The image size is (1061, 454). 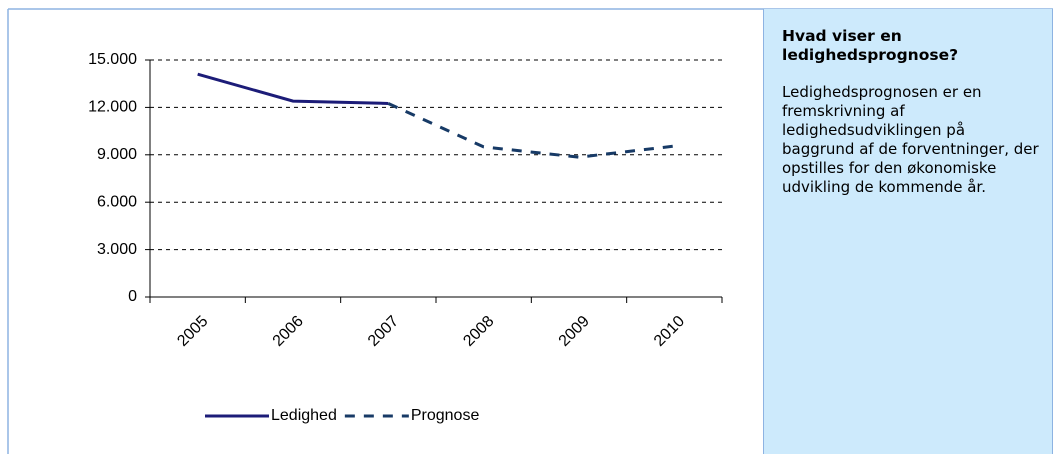 What do you see at coordinates (288, 331) in the screenshot?
I see `x-tick-label: 2006` at bounding box center [288, 331].